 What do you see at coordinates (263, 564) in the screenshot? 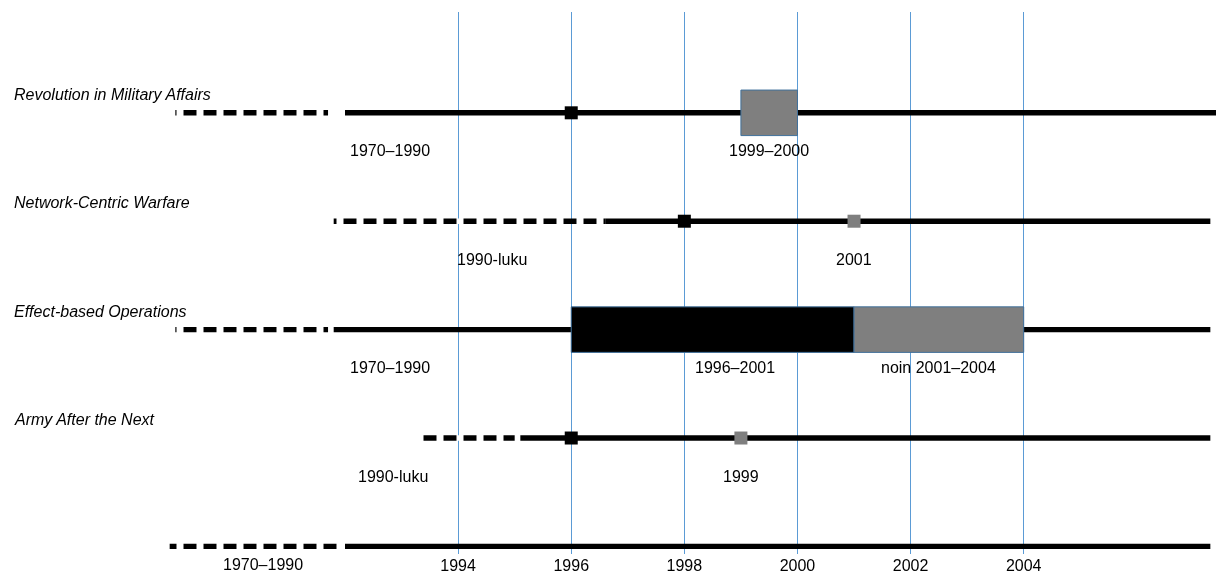
I see `text: 1970–1990` at bounding box center [263, 564].